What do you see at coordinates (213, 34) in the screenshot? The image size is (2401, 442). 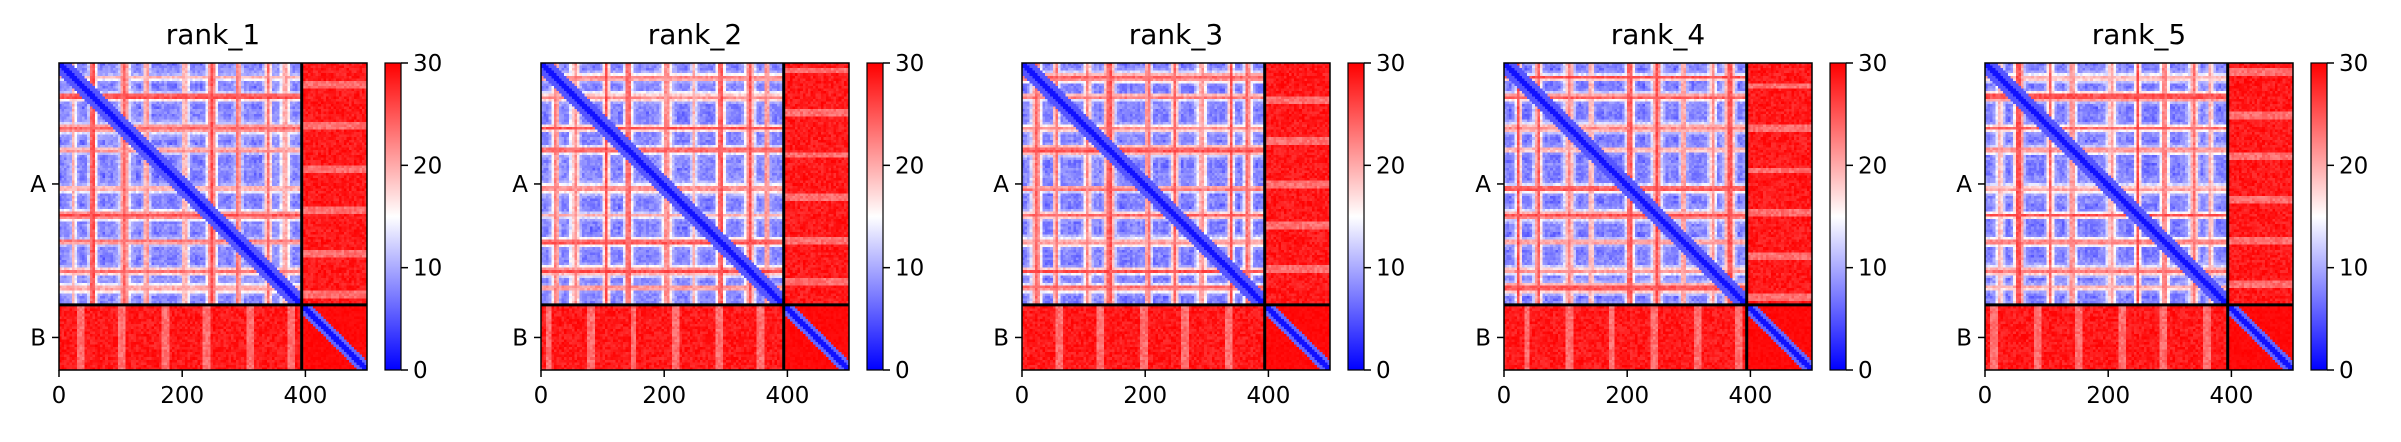 I see `panel-title: rank_1` at bounding box center [213, 34].